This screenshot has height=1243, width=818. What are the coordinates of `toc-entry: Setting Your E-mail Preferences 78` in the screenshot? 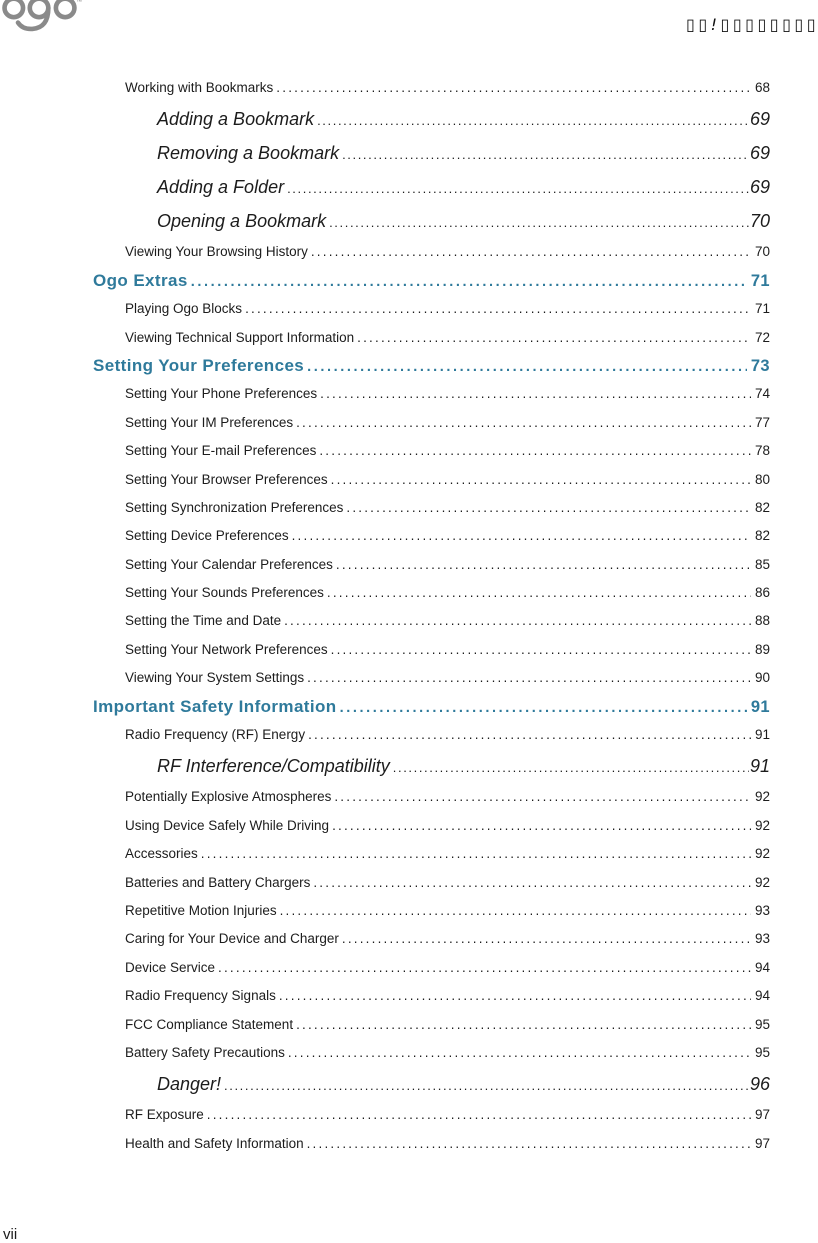 It's located at (447, 451).